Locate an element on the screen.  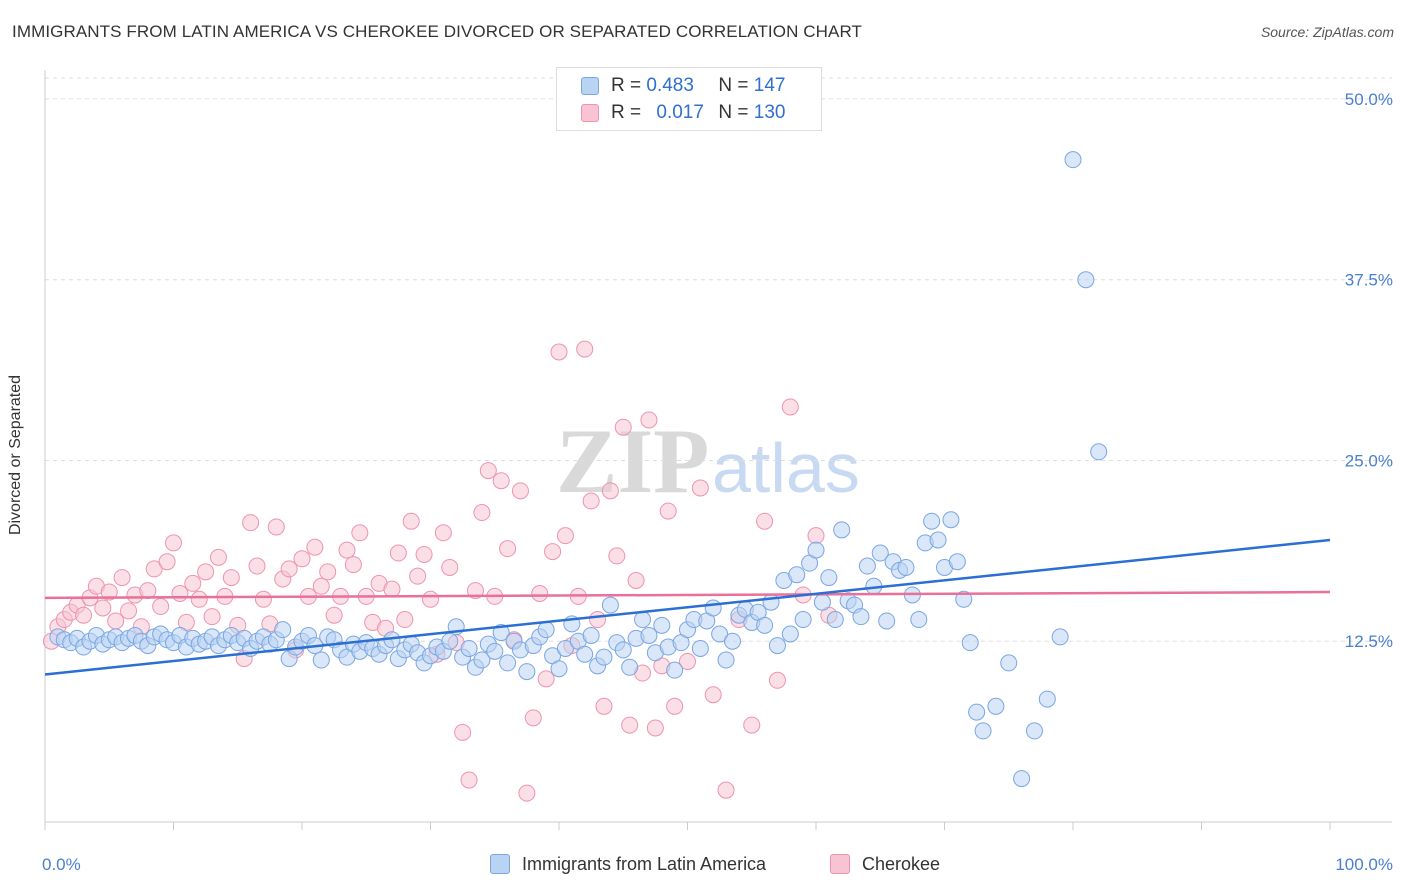
y-tick-label: 50.0% is located at coordinates (1369, 99).